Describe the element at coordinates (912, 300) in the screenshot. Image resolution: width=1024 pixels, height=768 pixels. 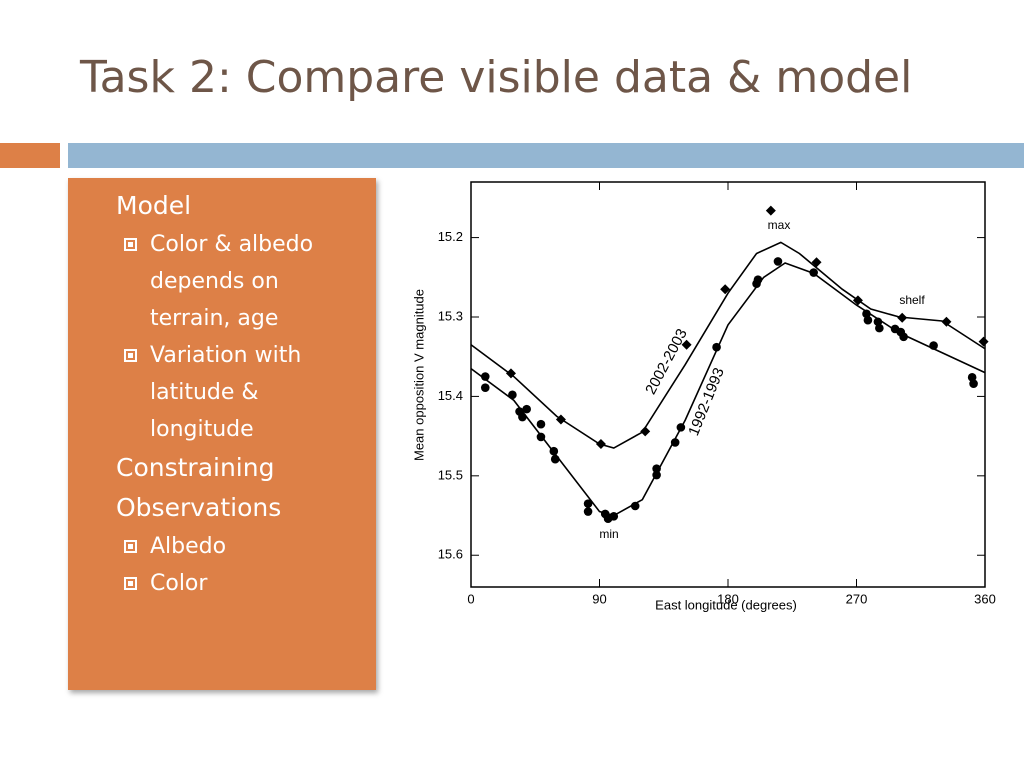
I see `annotation: shelf` at that location.